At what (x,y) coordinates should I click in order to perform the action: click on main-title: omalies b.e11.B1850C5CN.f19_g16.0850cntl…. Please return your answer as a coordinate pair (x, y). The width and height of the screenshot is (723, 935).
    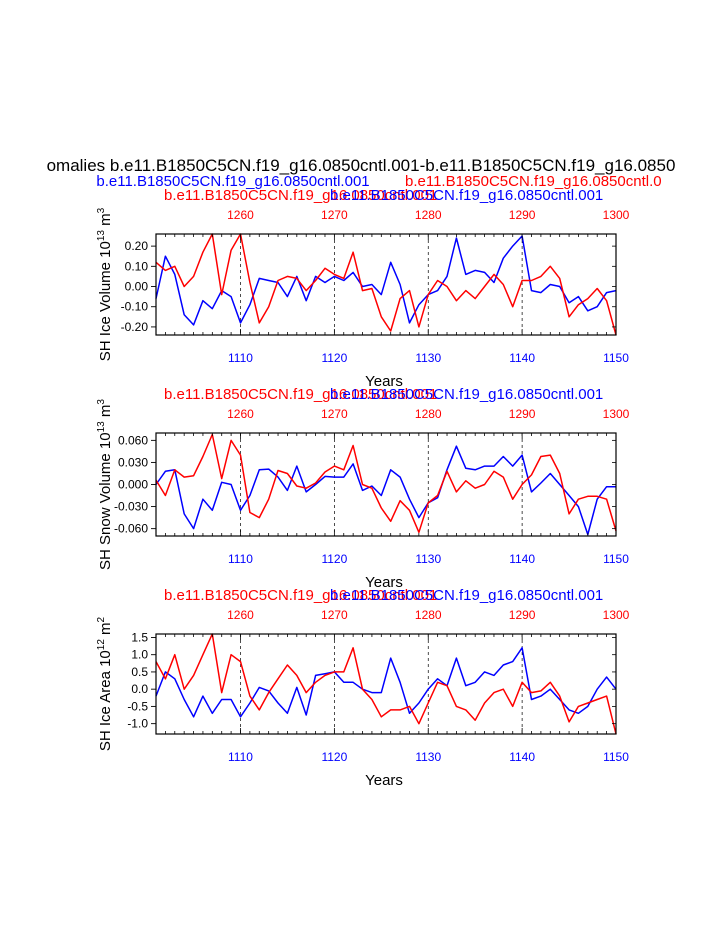
    Looking at the image, I should click on (361, 165).